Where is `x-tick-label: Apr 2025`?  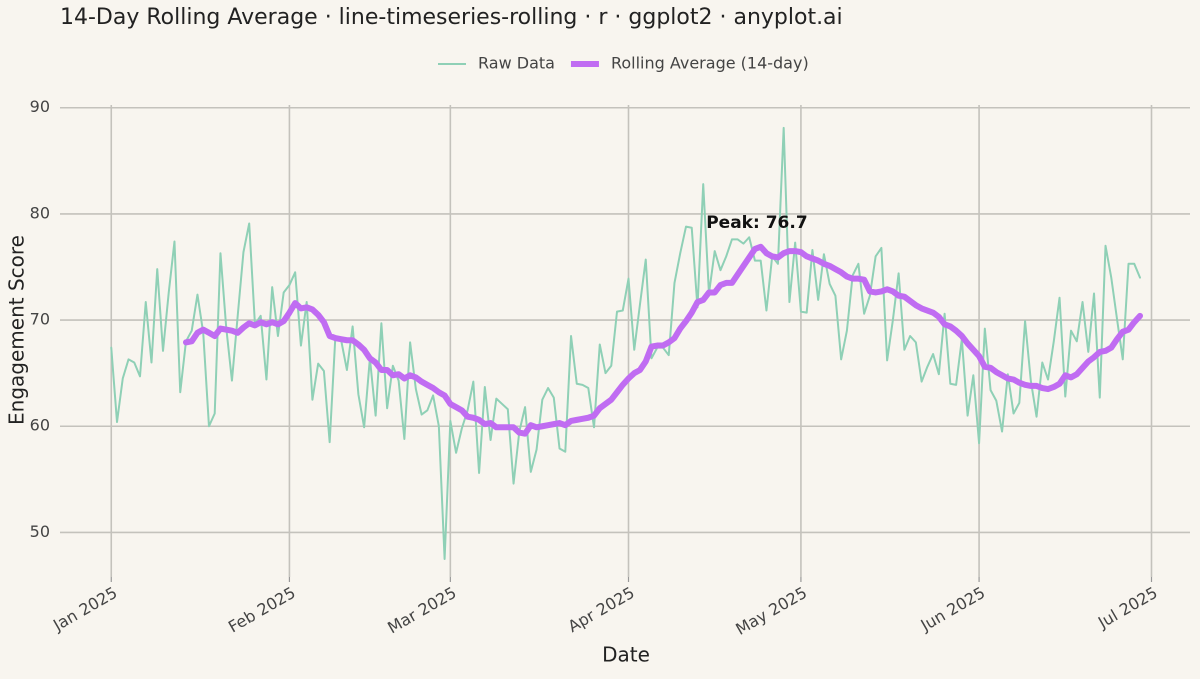
x-tick-label: Apr 2025 is located at coordinates (601, 609).